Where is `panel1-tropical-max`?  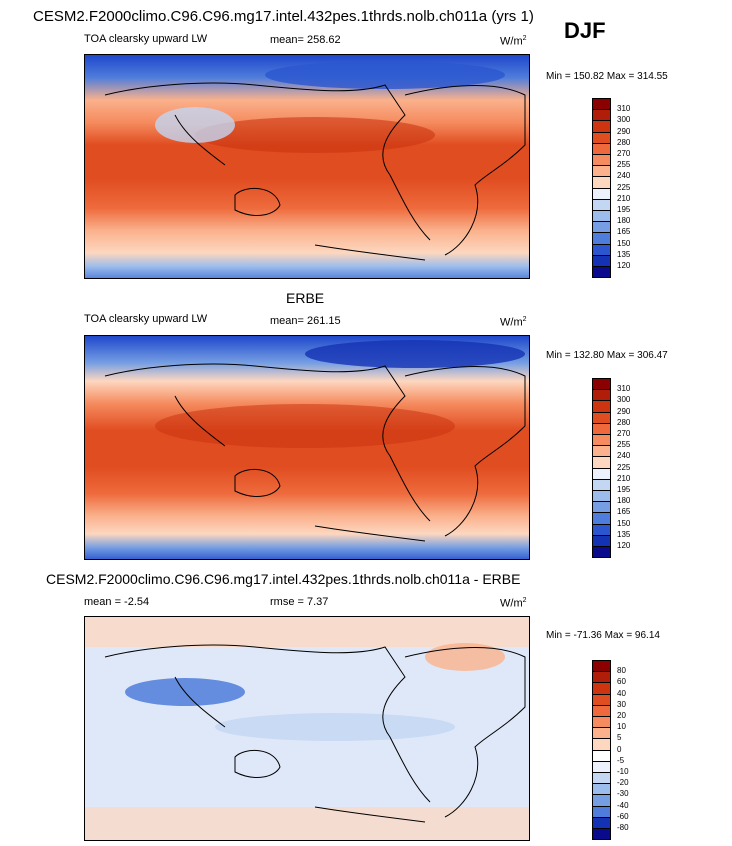
panel1-tropical-max is located at coordinates (315, 135).